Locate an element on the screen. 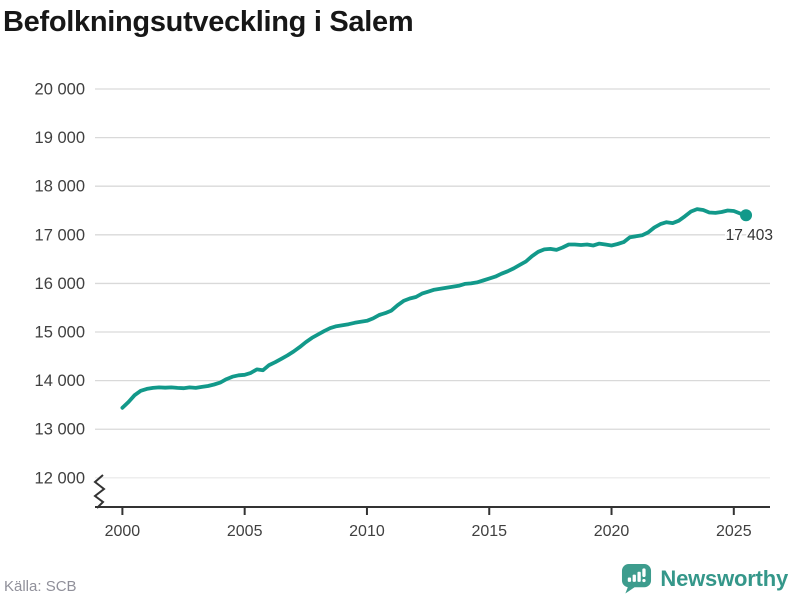  chart-title: Befolkningsutveckling i Salem is located at coordinates (208, 22).